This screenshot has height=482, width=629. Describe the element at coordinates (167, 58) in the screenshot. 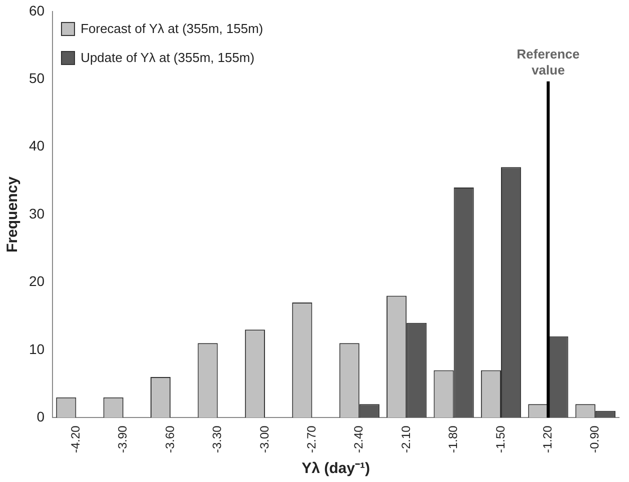

I see `legend-label: Update of Yλ at (355m, 155m)` at that location.